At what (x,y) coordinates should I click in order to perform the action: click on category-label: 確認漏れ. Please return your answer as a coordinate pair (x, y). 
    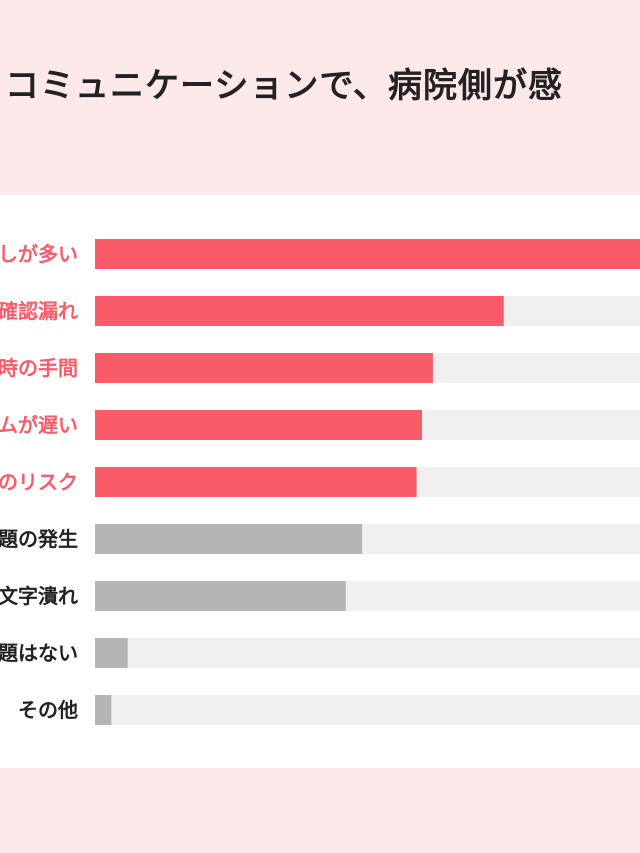
    Looking at the image, I should click on (39, 311).